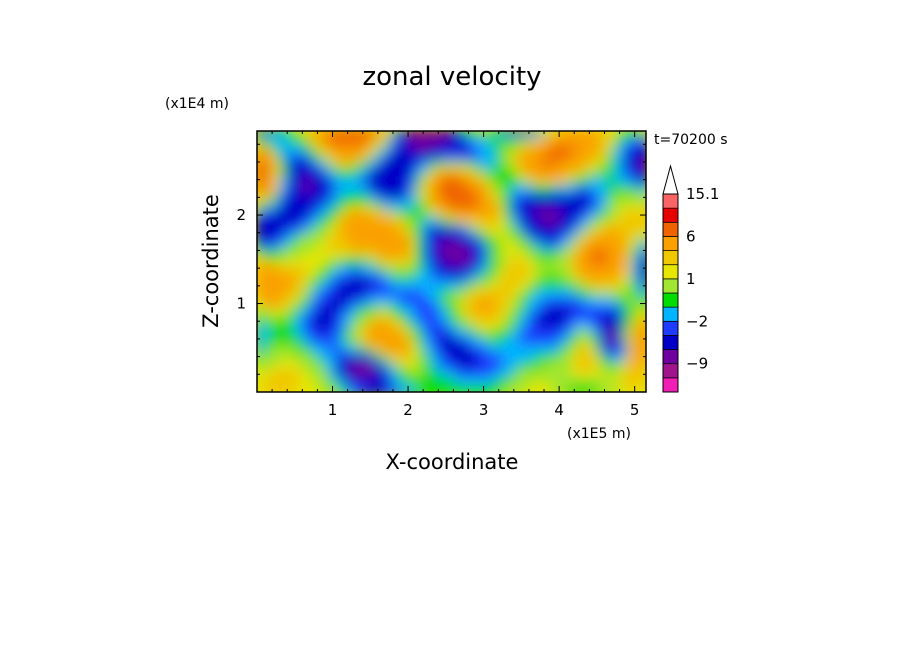  Describe the element at coordinates (333, 410) in the screenshot. I see `x-tick-label: 1` at that location.